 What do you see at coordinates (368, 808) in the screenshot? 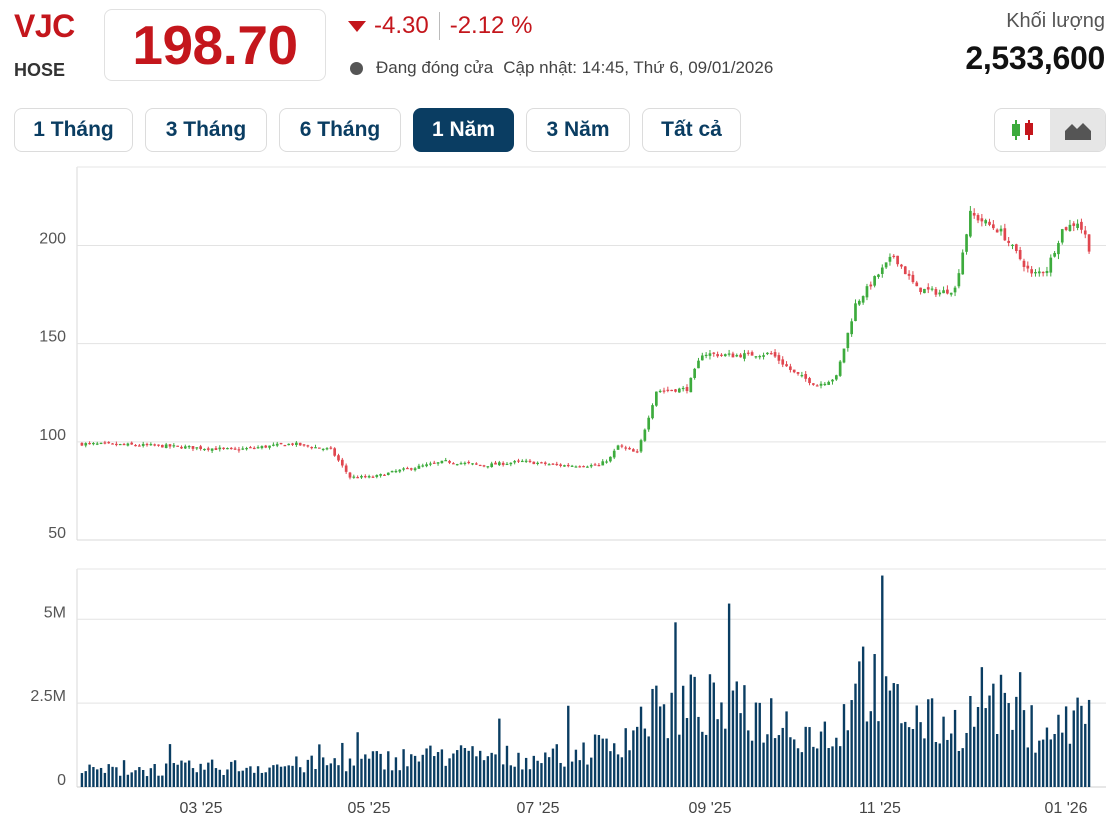
I see `date-tick-label: 05 '25` at bounding box center [368, 808].